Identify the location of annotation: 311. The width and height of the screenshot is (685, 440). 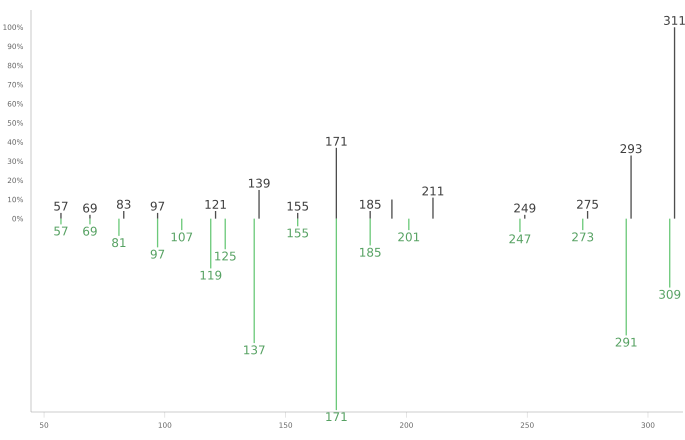
(674, 20).